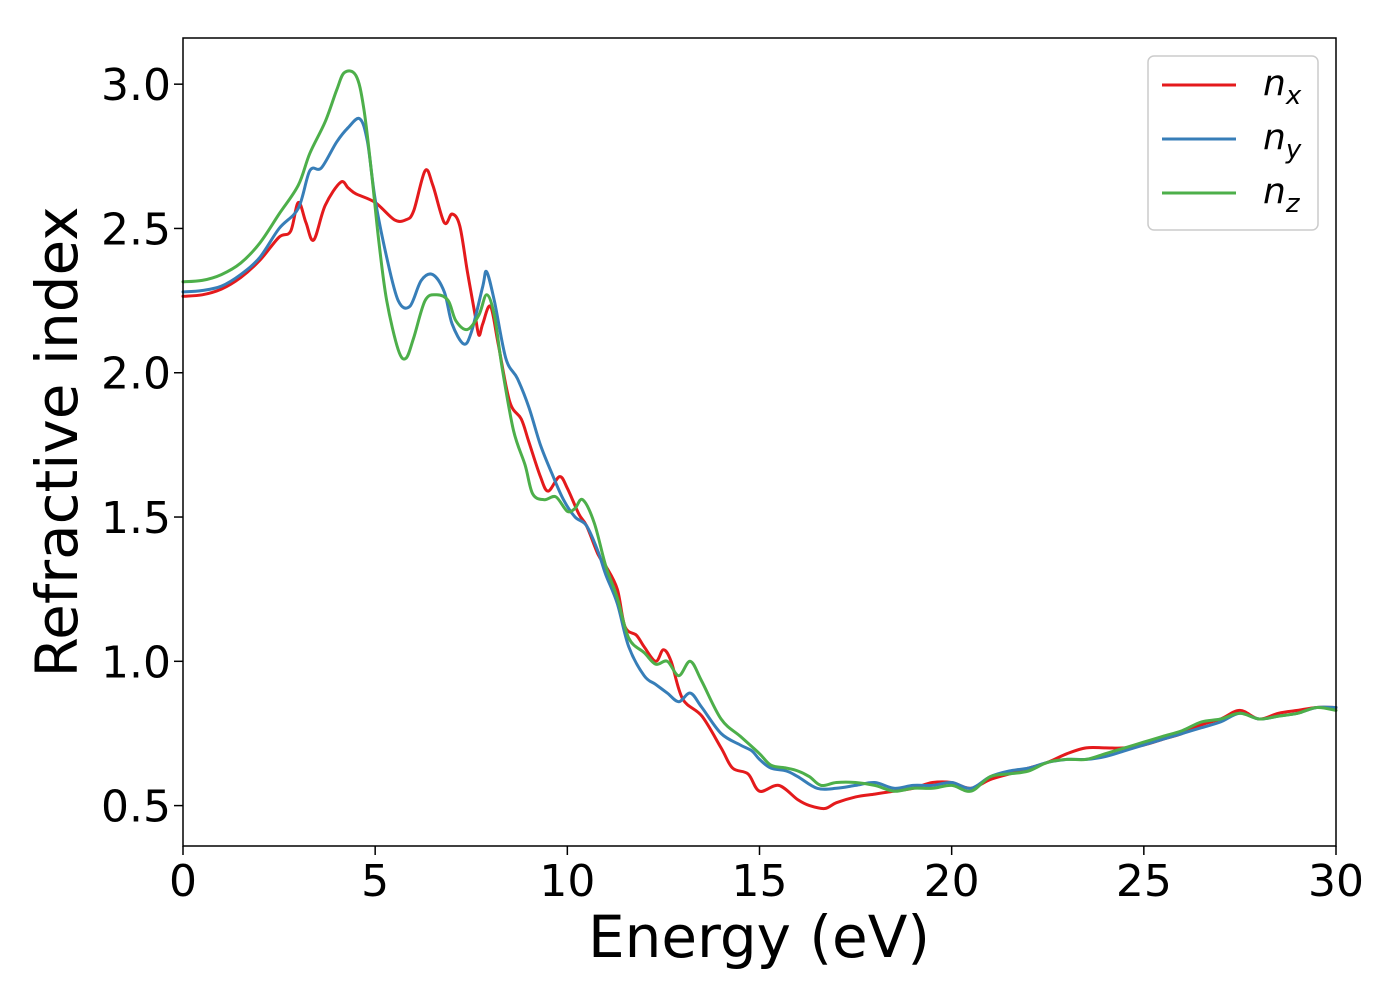  Describe the element at coordinates (142, 446) in the screenshot. I see `y-axis-ticks: 0.5 1.0 1.5 2.0 2.5 3.0` at that location.